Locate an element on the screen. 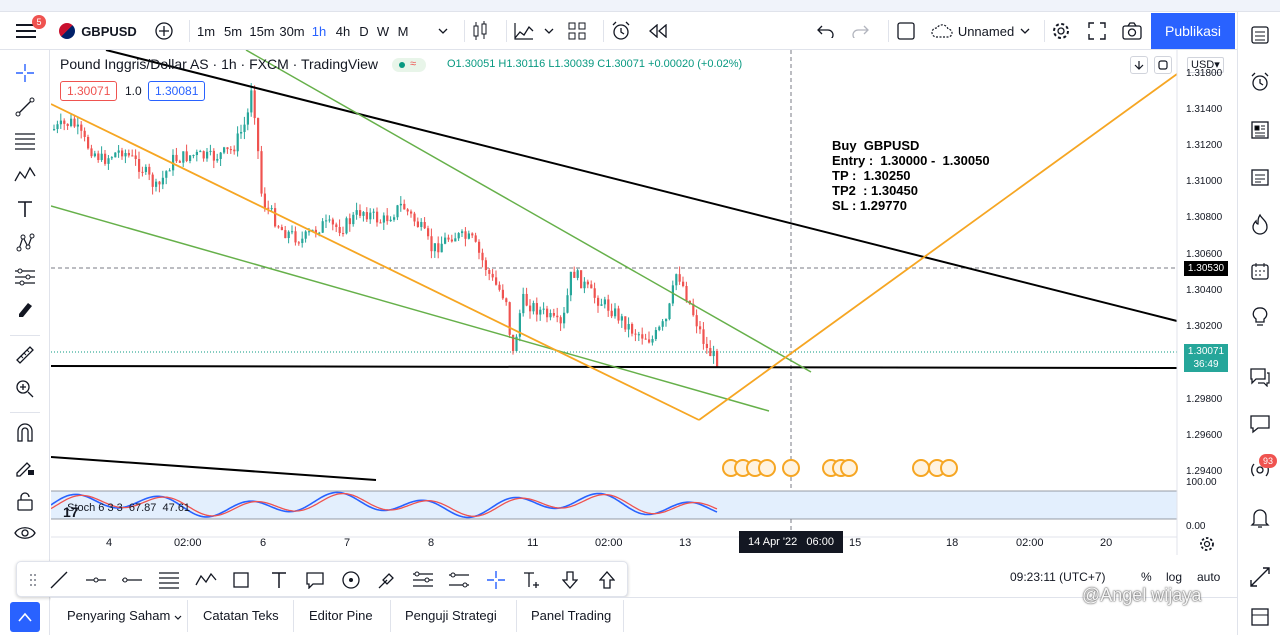  fullscreen-button is located at coordinates (1097, 31).